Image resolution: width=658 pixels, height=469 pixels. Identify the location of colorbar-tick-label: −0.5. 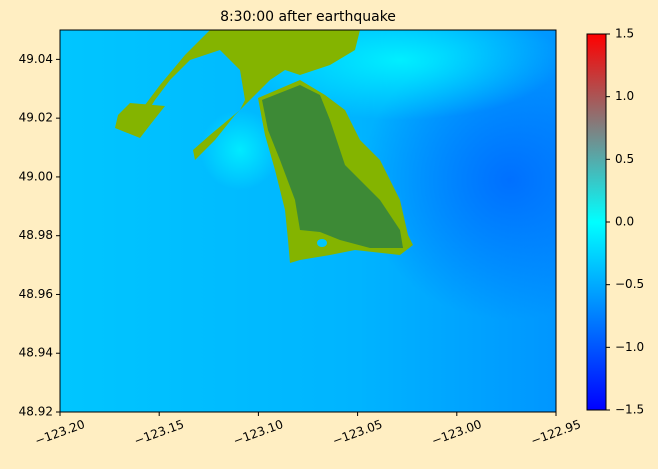
(629, 284).